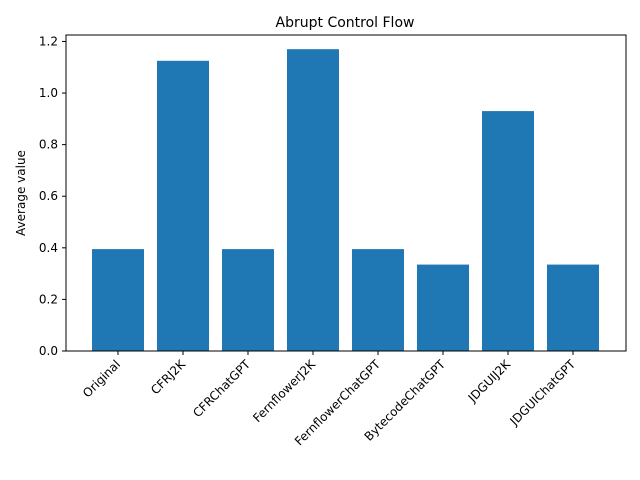  I want to click on x-tick-label: JDGUIChatGPT, so click(542, 393).